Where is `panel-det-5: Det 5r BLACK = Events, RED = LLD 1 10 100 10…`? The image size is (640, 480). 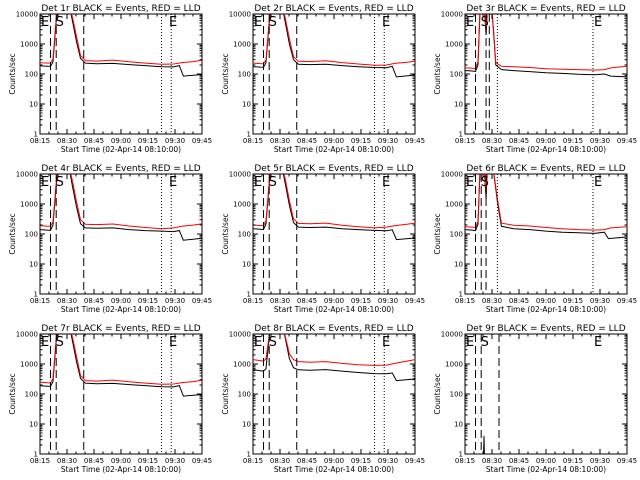
panel-det-5: Det 5r BLACK = Events, RED = LLD 1 10 100 10… is located at coordinates (323, 239).